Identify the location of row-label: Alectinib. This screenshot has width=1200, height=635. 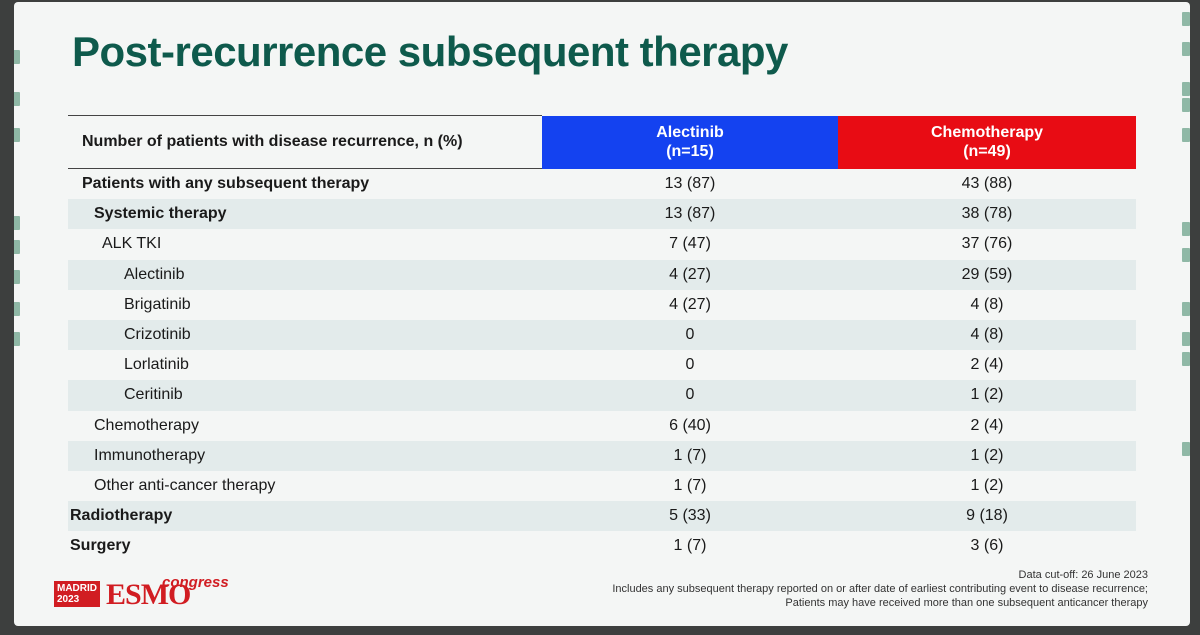
(305, 274).